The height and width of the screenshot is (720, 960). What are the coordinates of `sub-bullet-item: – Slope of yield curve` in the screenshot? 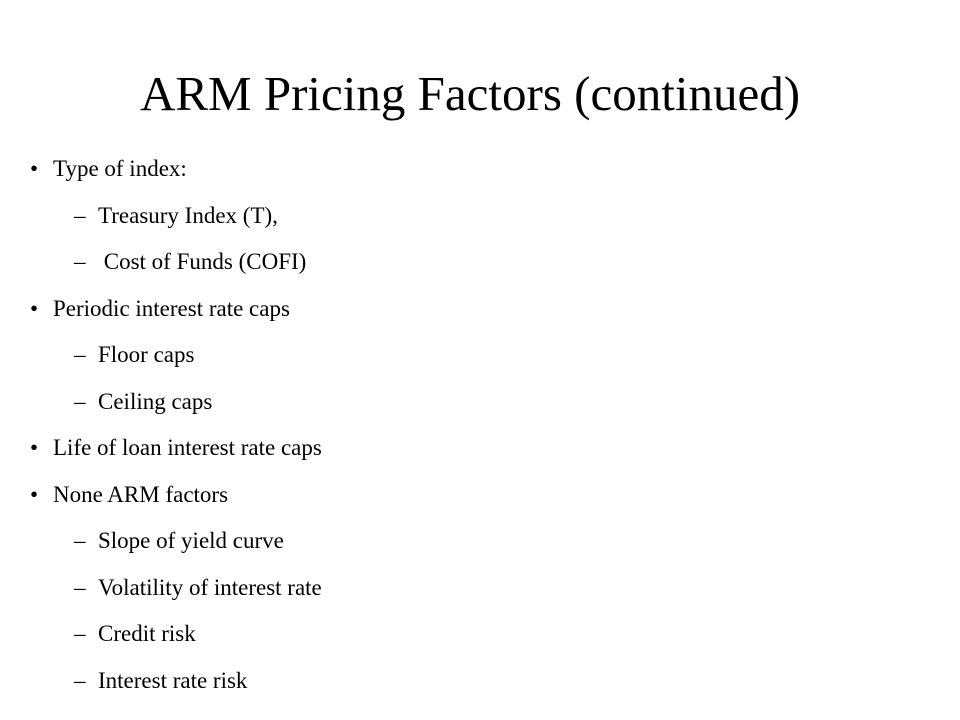 It's located at (480, 541).